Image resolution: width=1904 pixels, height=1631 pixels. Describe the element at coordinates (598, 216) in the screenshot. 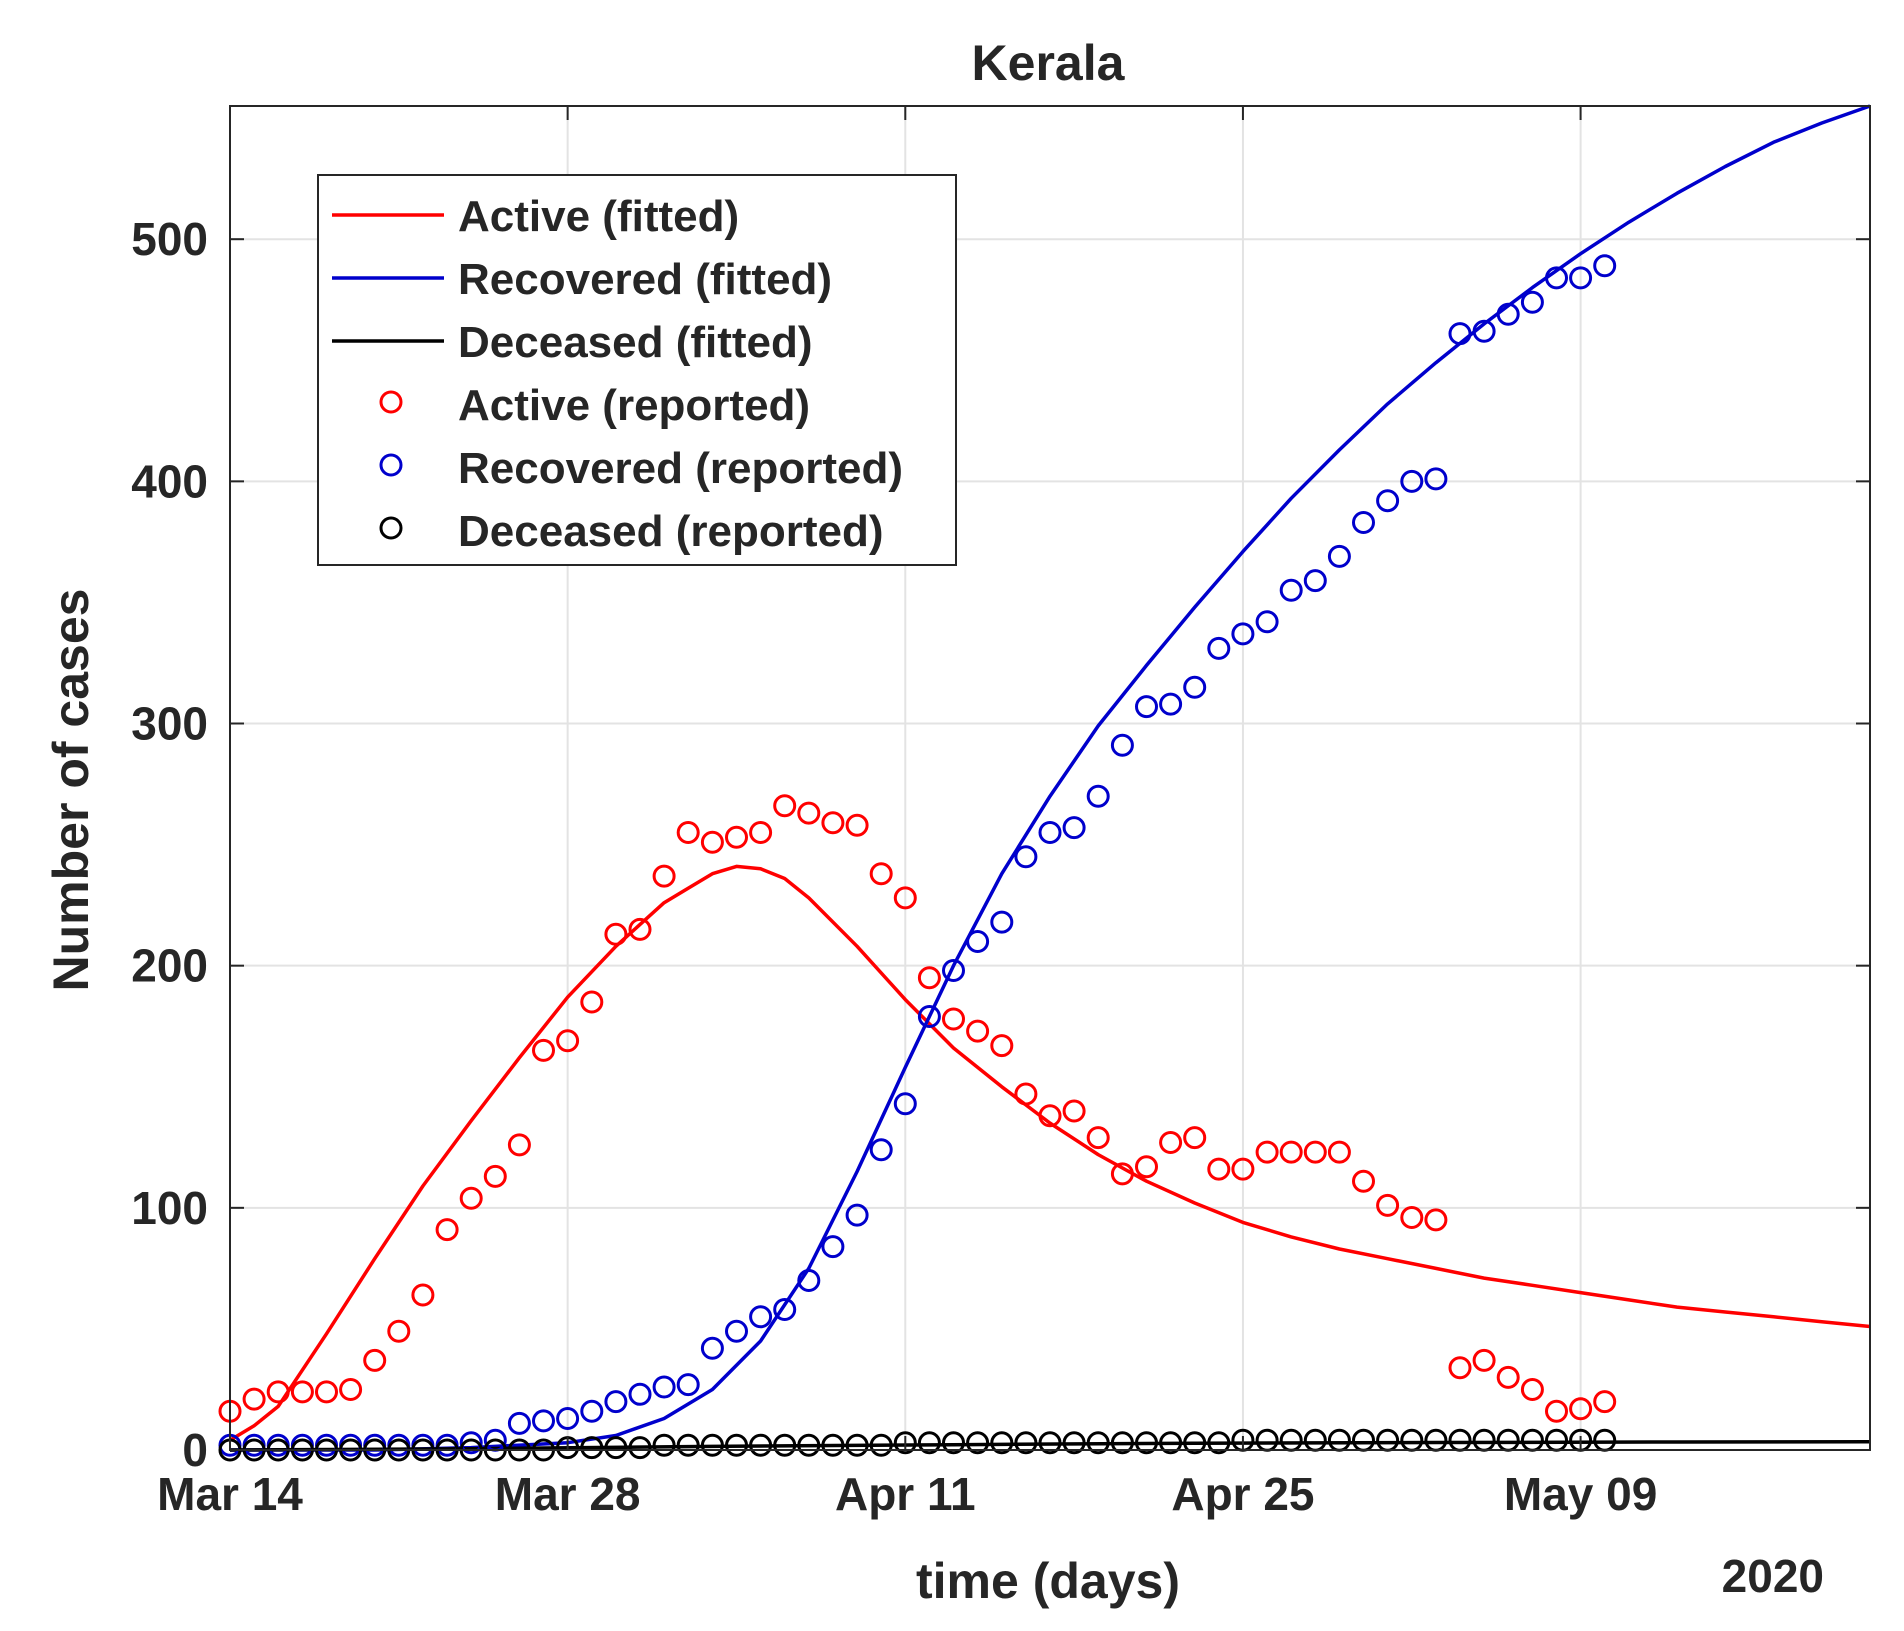

I see `legend-label-active-fitted: Active (fitted)` at that location.